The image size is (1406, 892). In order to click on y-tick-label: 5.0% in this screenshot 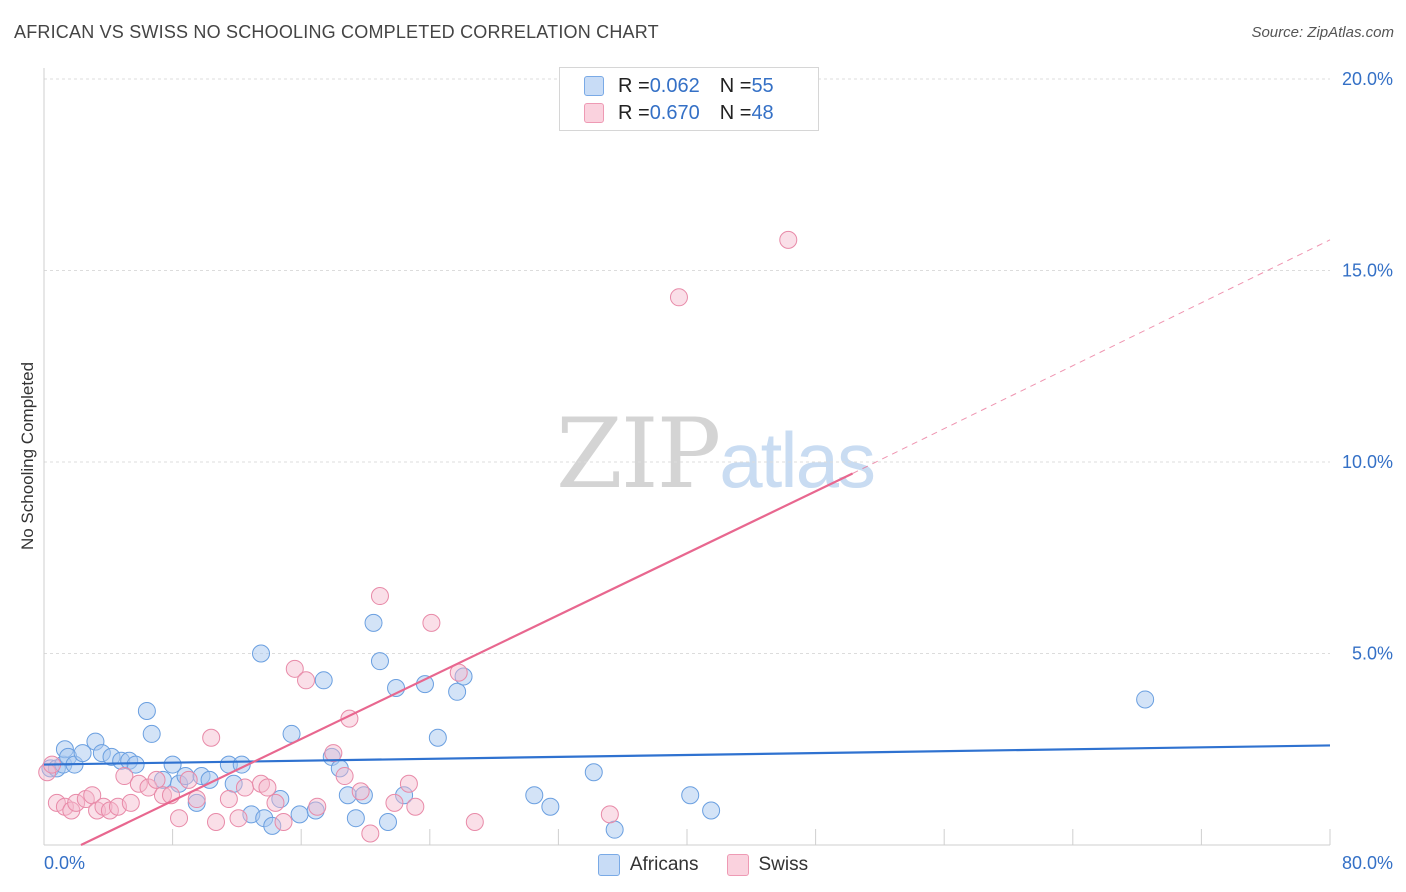, I will do `click(1372, 654)`.